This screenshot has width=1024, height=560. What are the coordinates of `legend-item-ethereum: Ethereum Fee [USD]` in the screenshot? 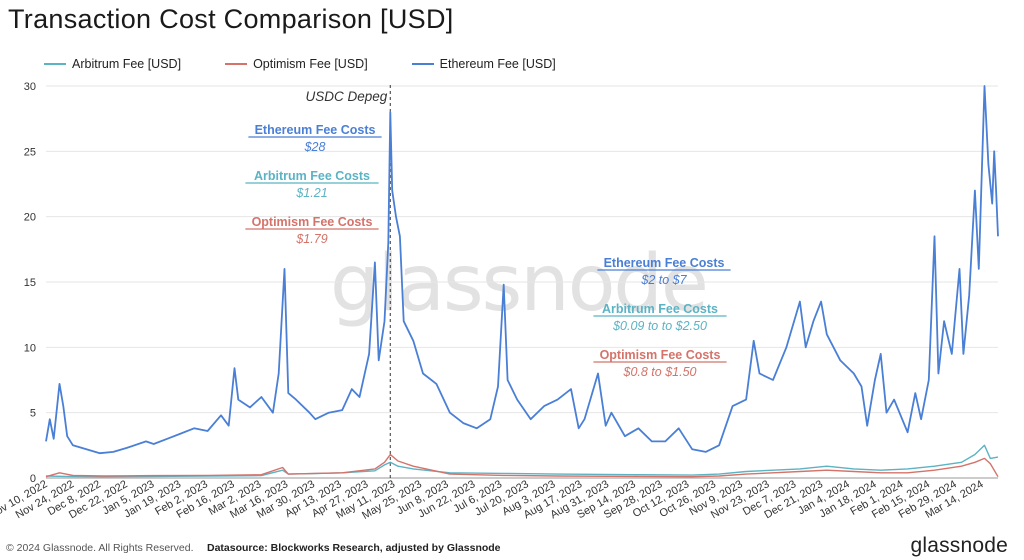 It's located at (483, 64).